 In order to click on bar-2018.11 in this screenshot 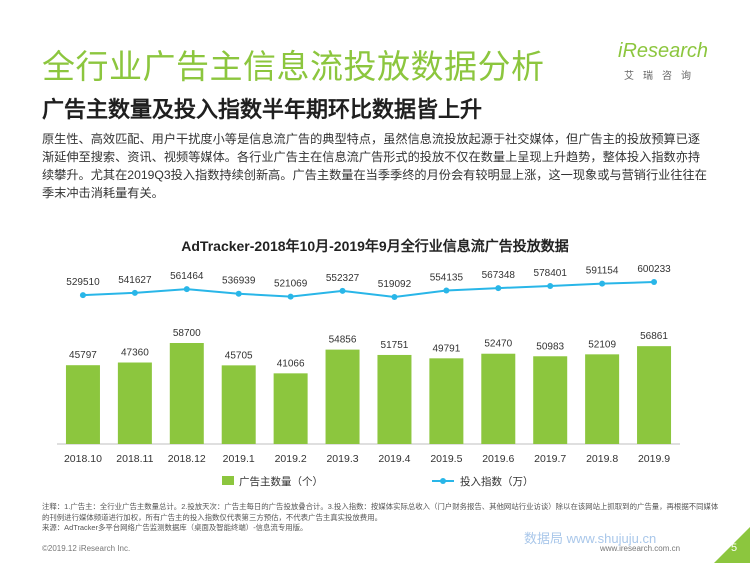, I will do `click(134, 403)`.